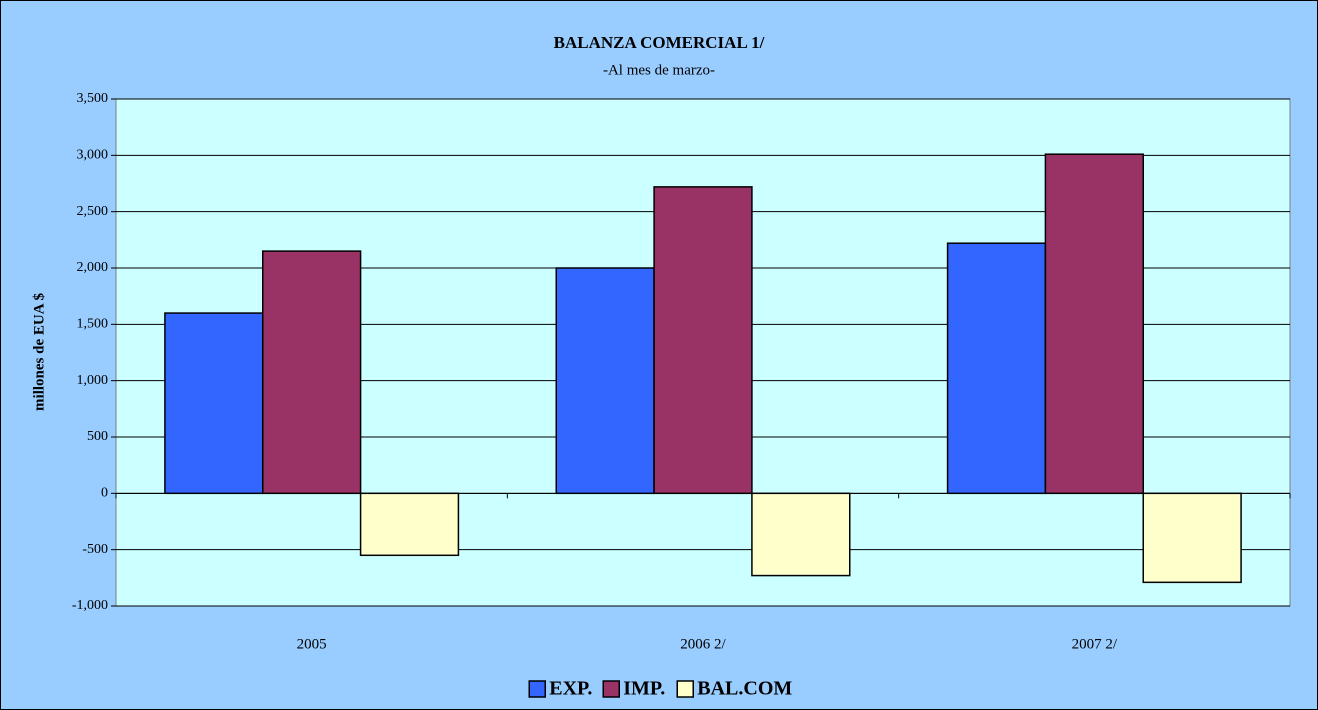 This screenshot has width=1318, height=710. What do you see at coordinates (93, 267) in the screenshot?
I see `y-tick-label: 2,000` at bounding box center [93, 267].